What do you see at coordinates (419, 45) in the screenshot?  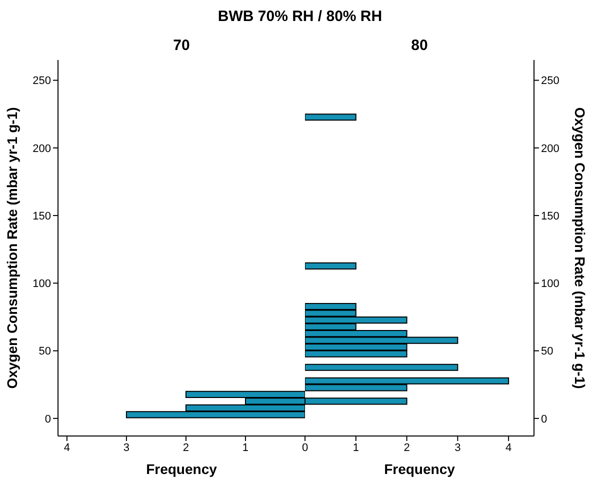 I see `chart-title: 80` at bounding box center [419, 45].